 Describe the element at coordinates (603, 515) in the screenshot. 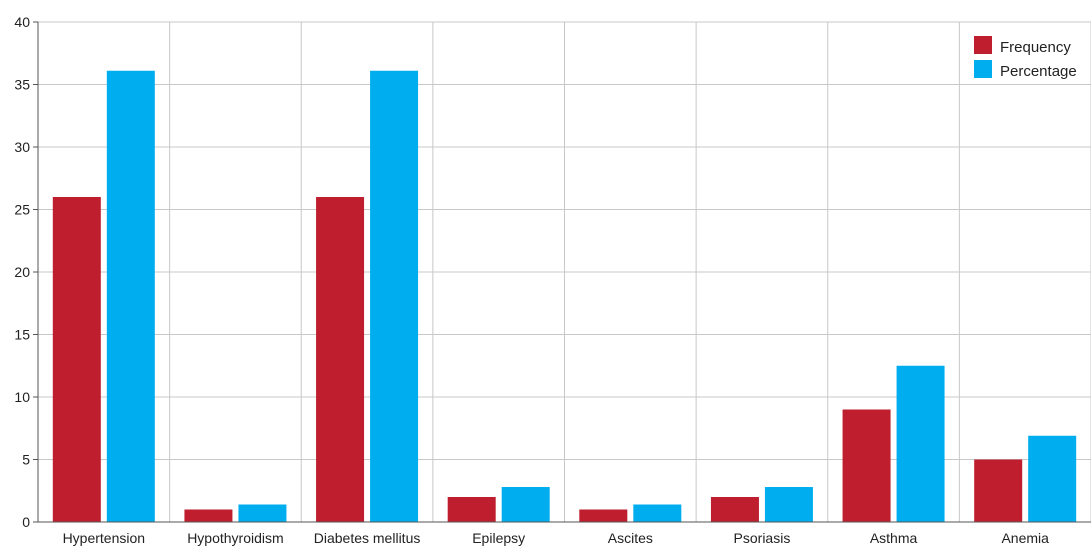

I see `bar-frequency-ascites` at that location.